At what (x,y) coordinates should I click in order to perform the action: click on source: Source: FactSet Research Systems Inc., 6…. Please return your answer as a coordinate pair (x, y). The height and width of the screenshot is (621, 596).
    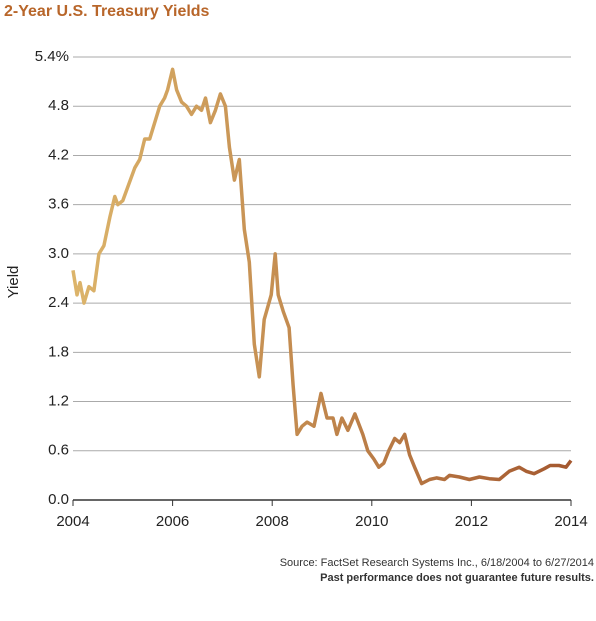
    Looking at the image, I should click on (437, 563).